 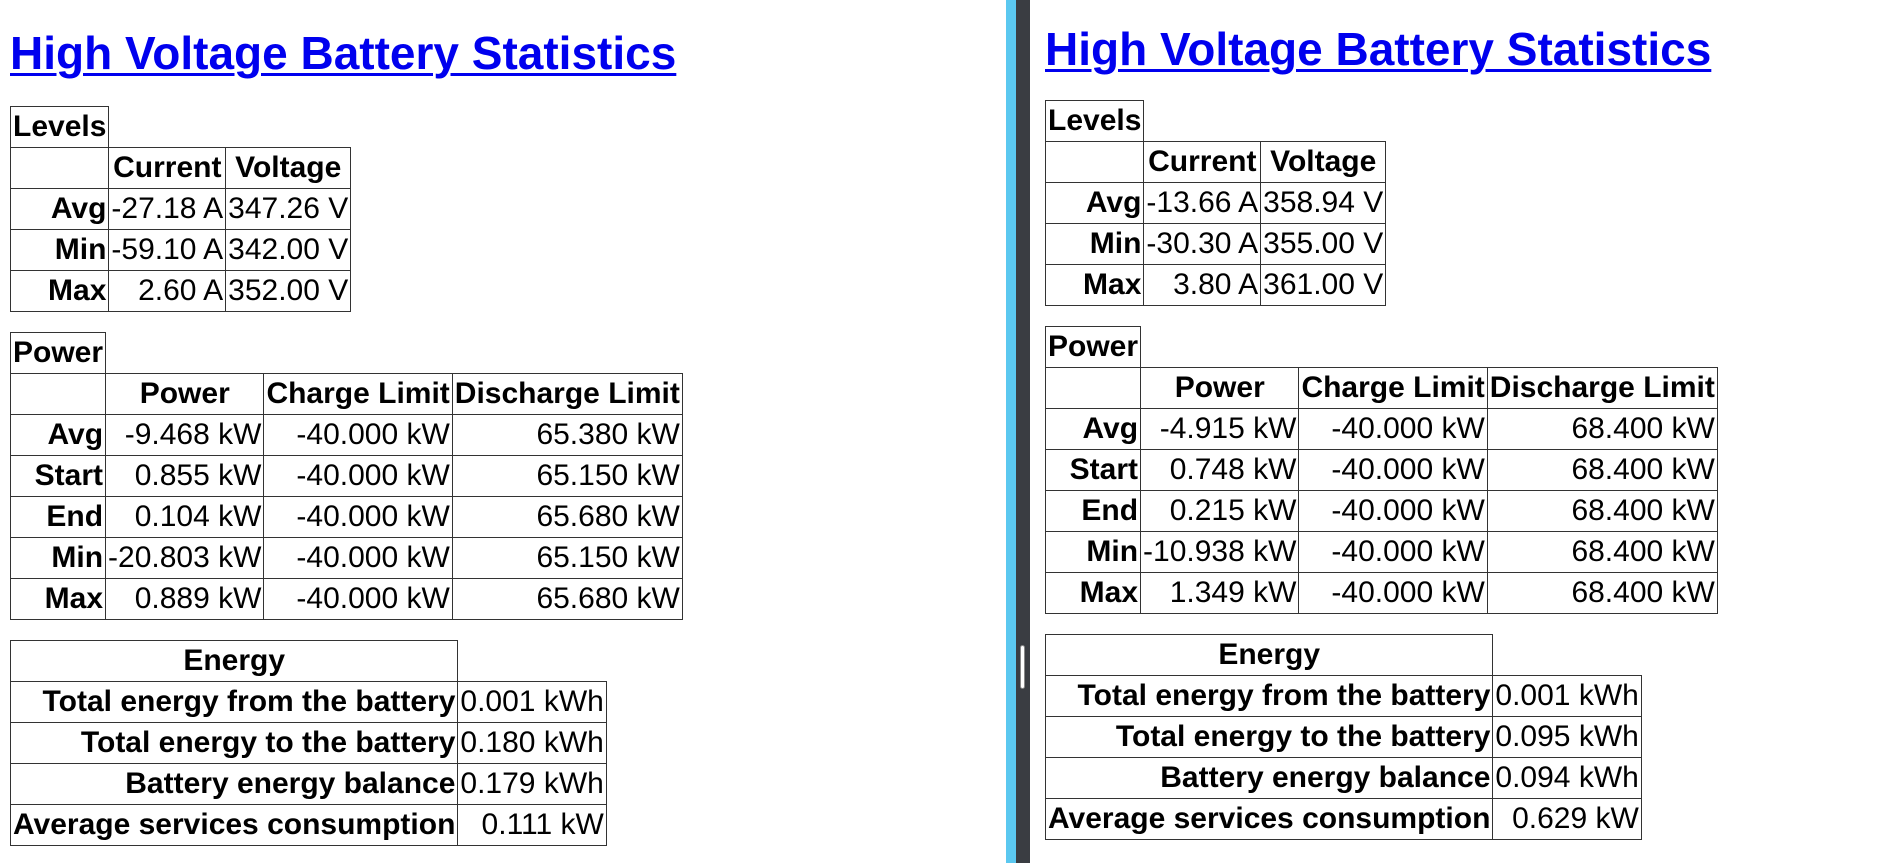 What do you see at coordinates (1093, 388) in the screenshot?
I see `power-corner-cell` at bounding box center [1093, 388].